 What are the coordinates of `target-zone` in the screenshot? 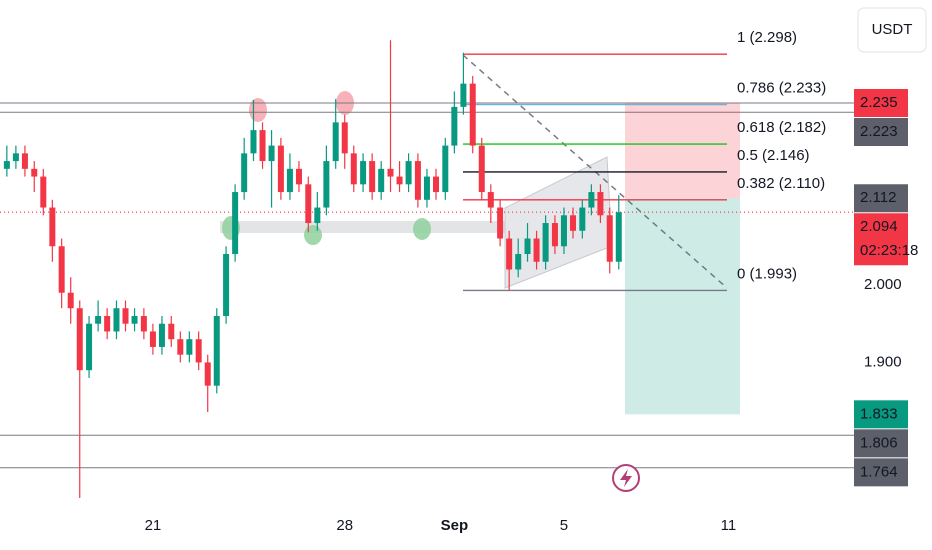 It's located at (682, 306).